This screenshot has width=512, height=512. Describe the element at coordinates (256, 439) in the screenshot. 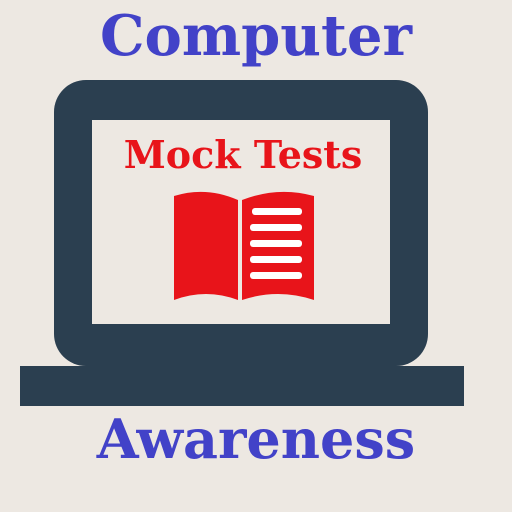

I see `app-title-bottom: Awareness` at that location.